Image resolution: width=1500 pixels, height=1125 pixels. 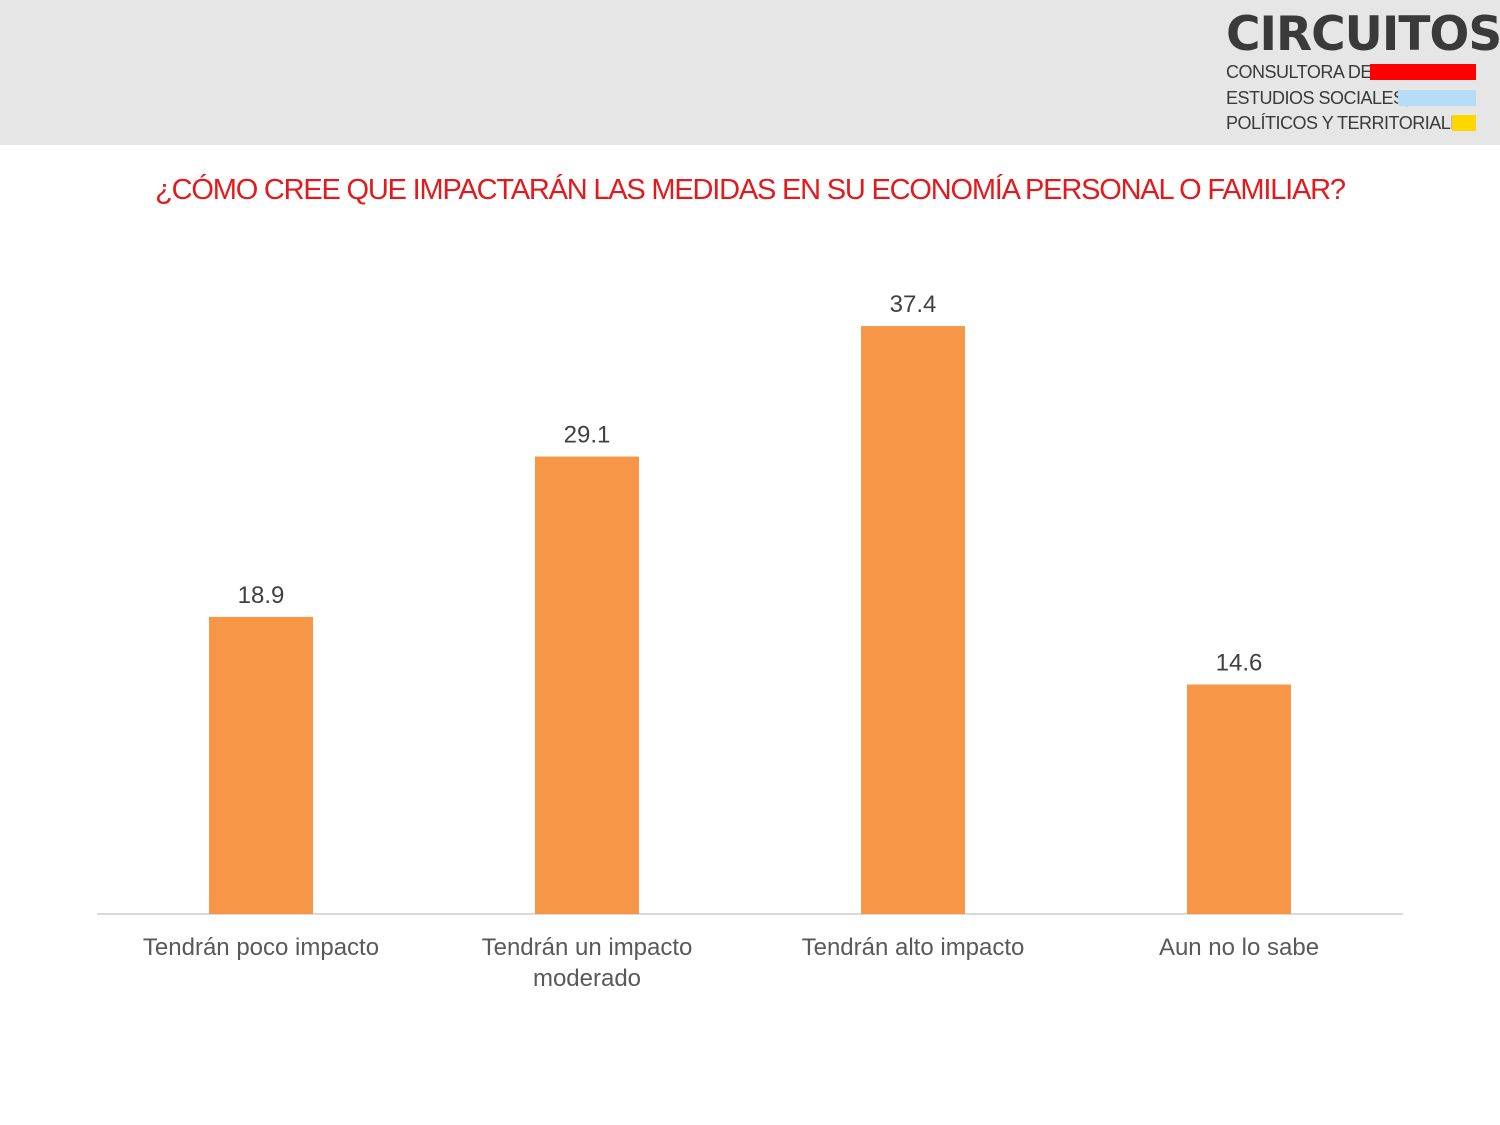 I want to click on category-label-line: Aun no lo sabe, so click(x=1239, y=947).